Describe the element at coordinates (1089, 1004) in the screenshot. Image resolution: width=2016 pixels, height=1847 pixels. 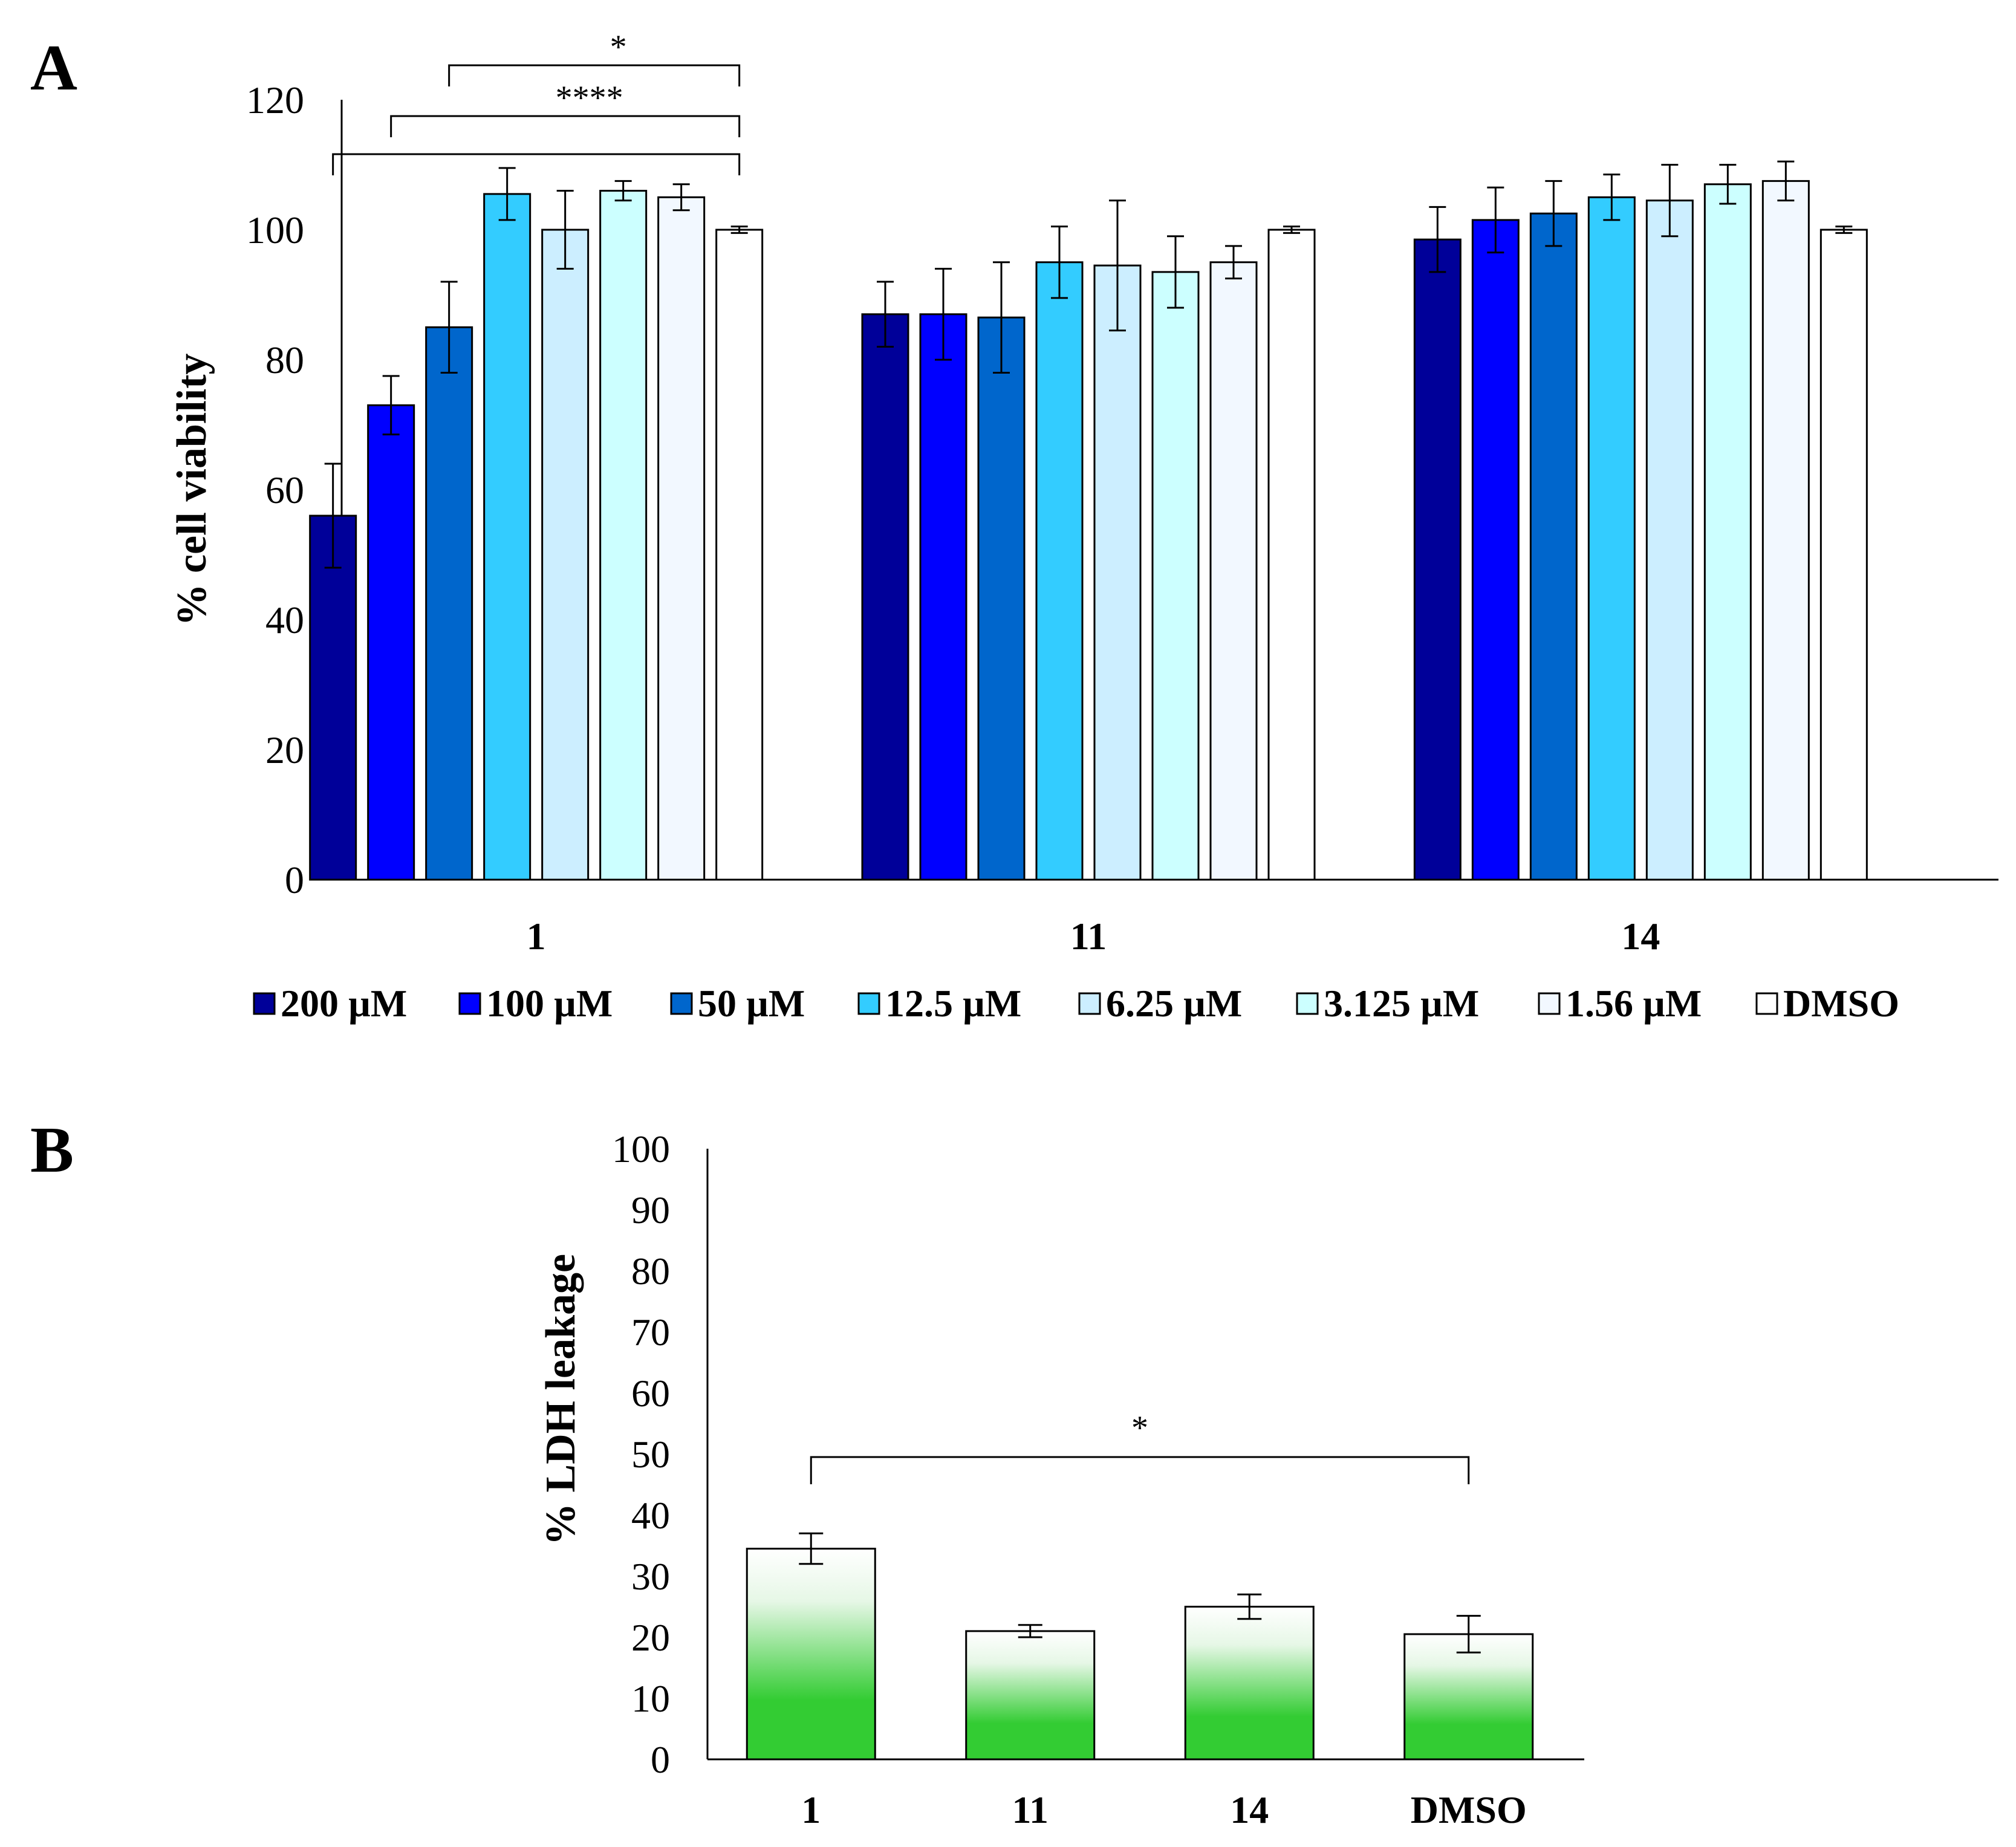
I see `legend-swatch-6-25-m` at that location.